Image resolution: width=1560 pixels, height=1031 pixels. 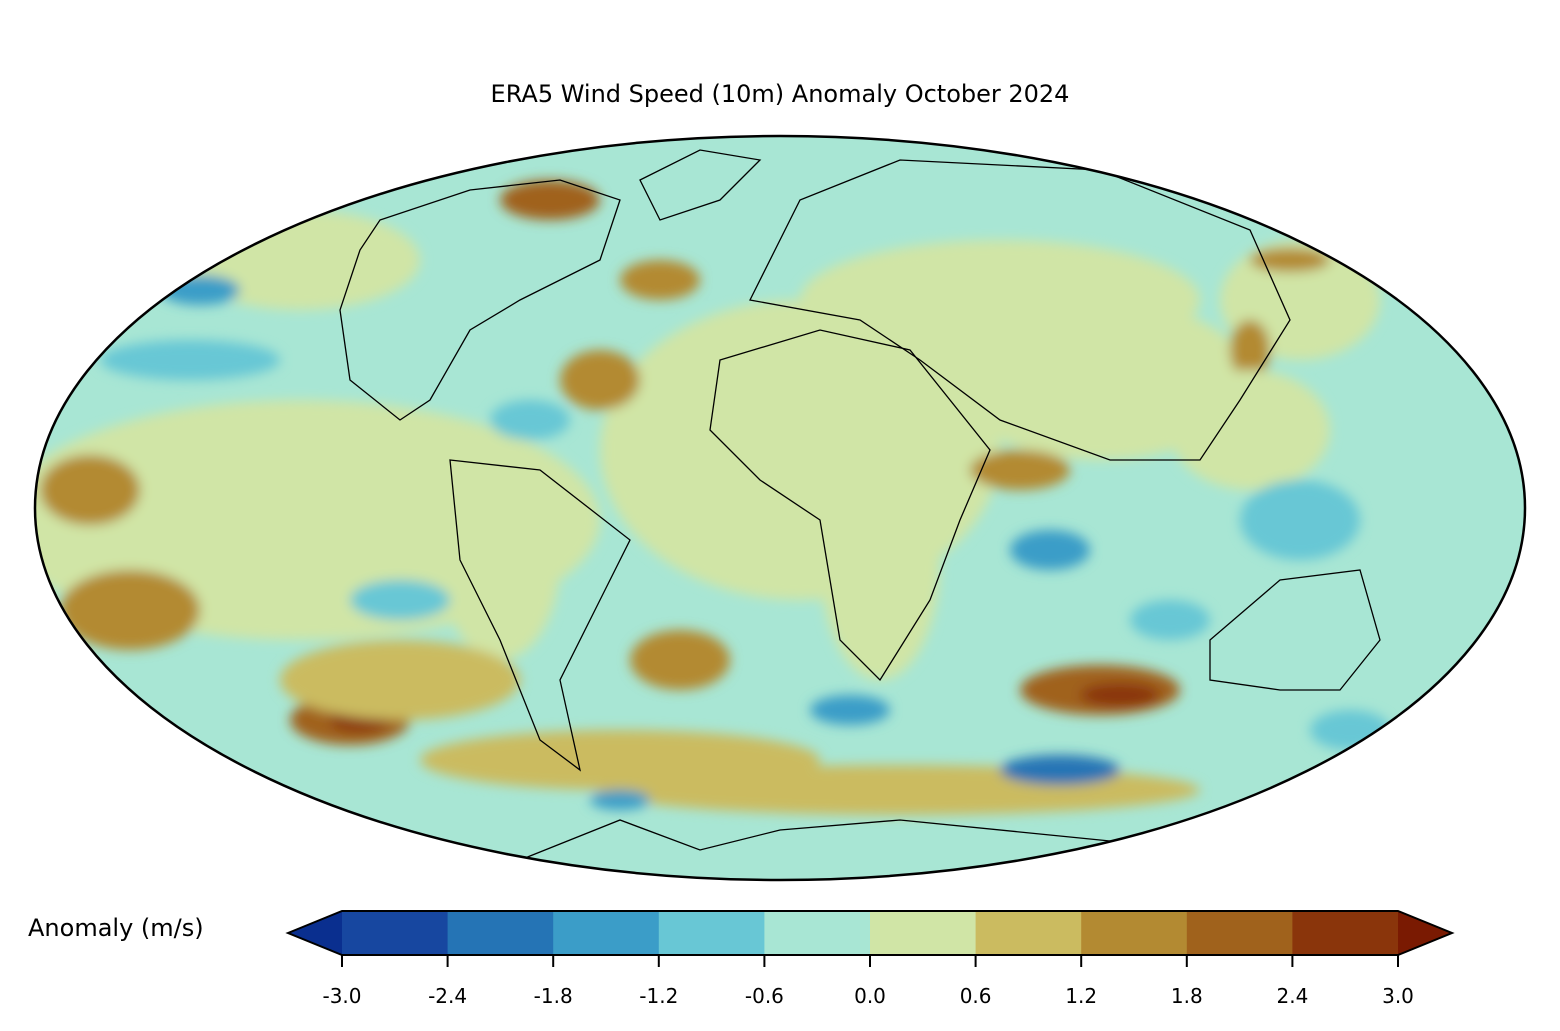 I want to click on africa-outline, so click(x=850, y=505).